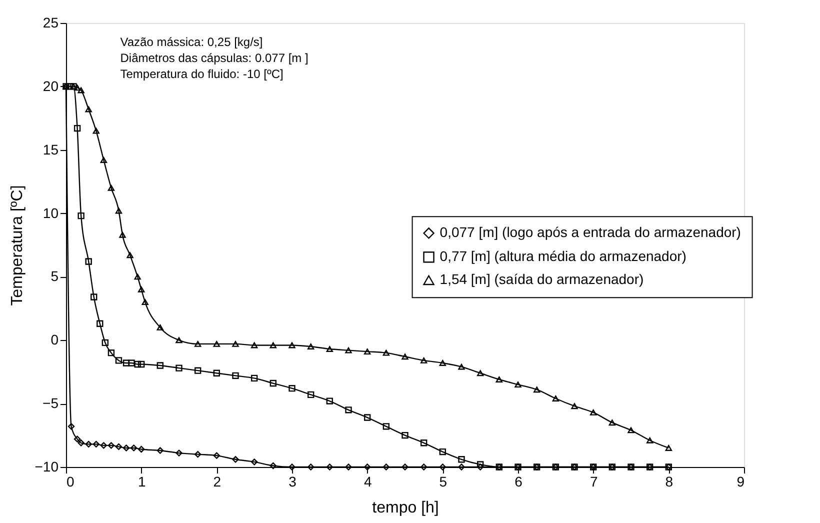 This screenshot has width=820, height=523. What do you see at coordinates (50, 212) in the screenshot?
I see `y-tick-label: 10` at bounding box center [50, 212].